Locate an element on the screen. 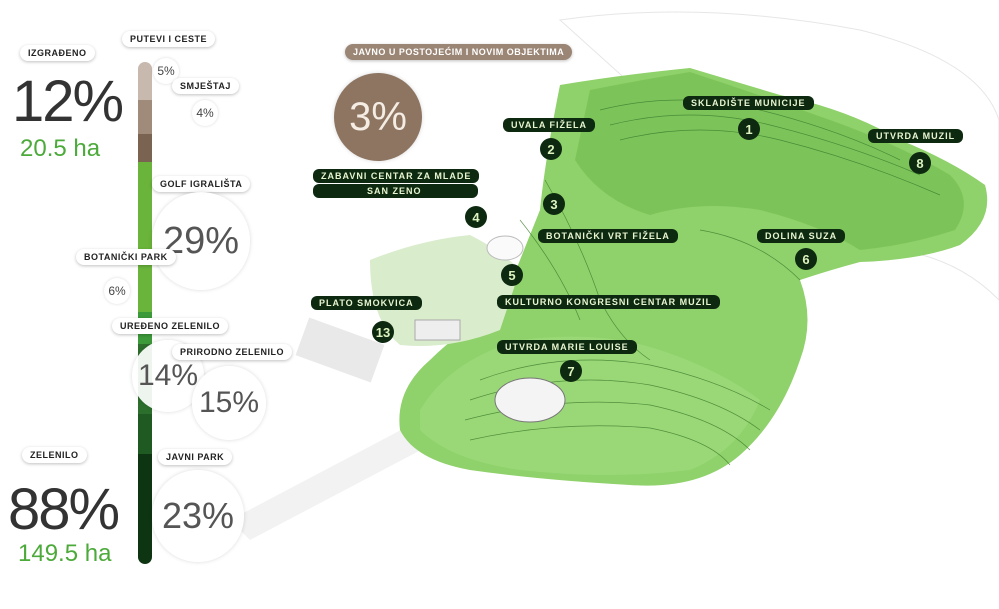  roads-label: PUTEVI I CESTE is located at coordinates (169, 39).